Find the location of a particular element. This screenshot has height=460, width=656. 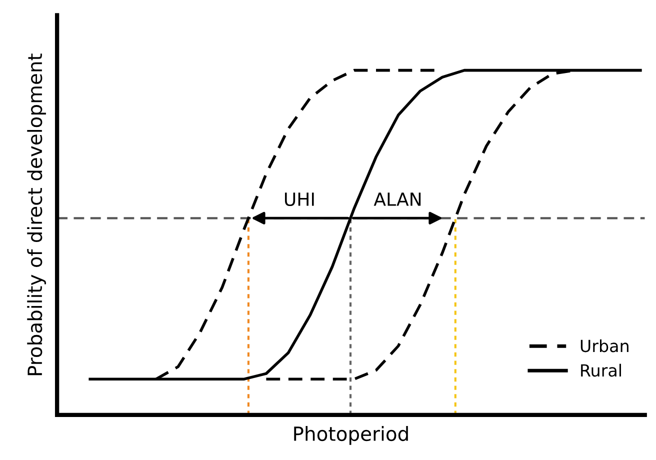

annotation: UHI is located at coordinates (299, 199).